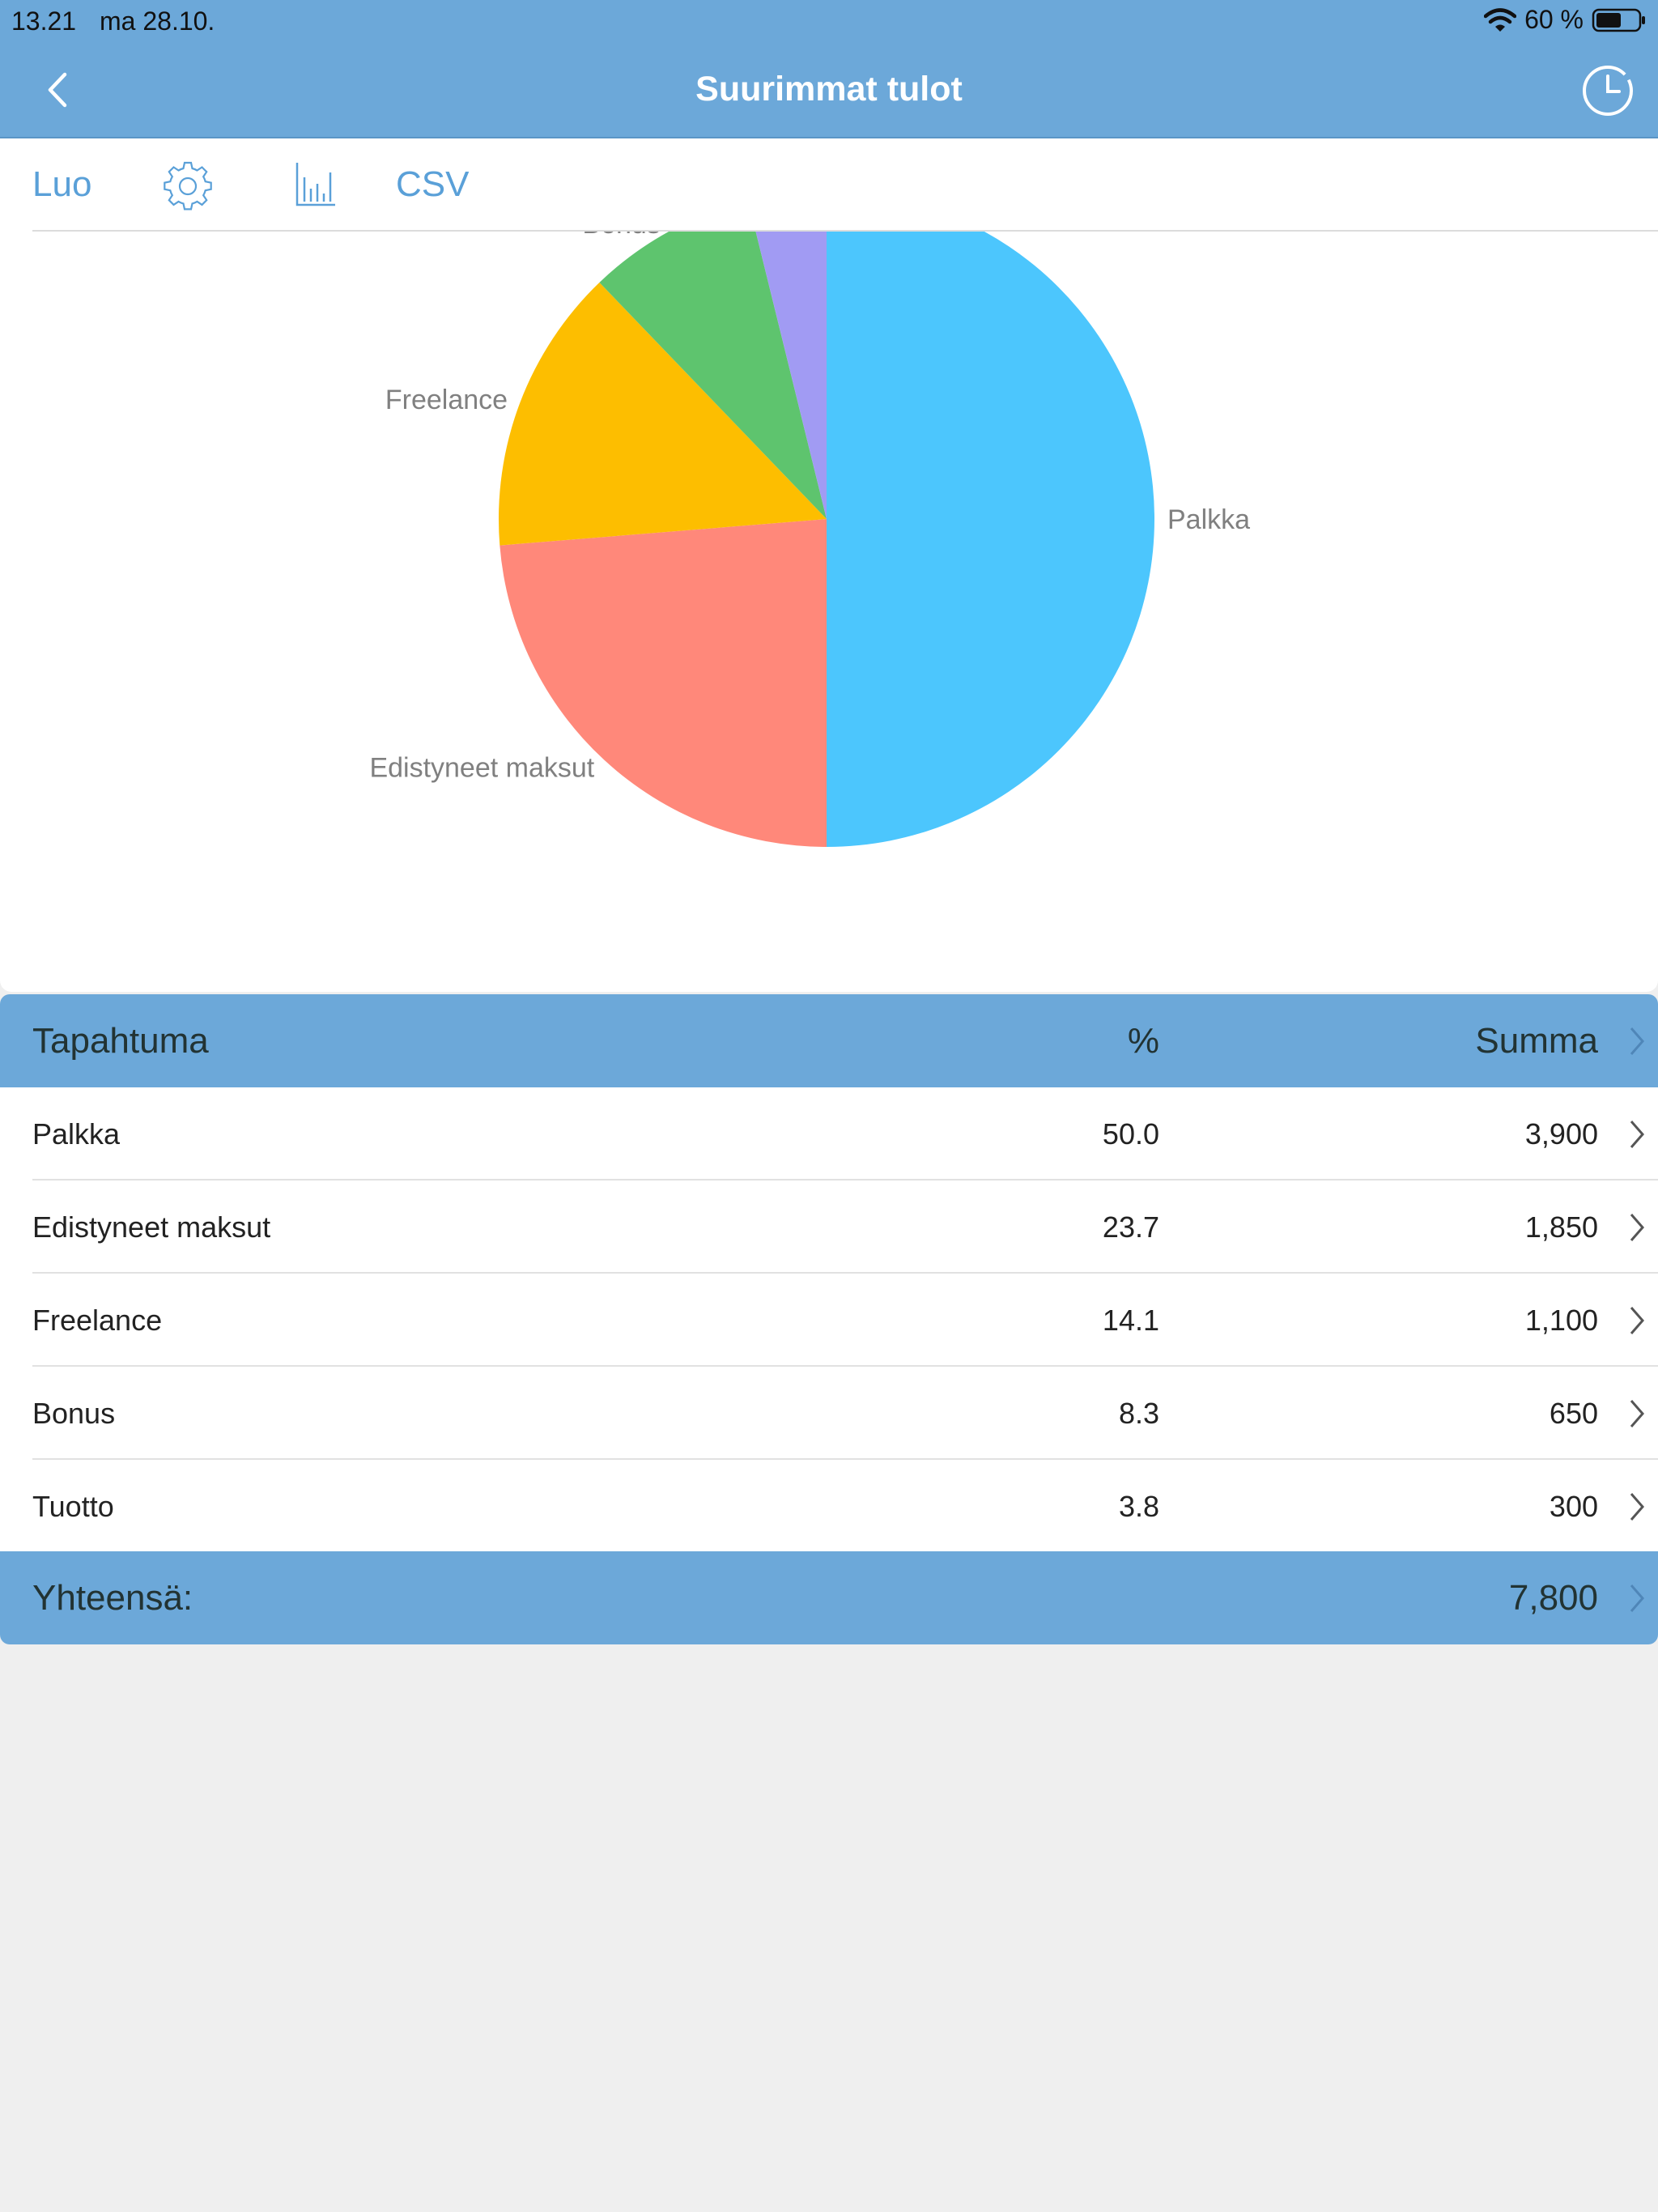 Image resolution: width=1658 pixels, height=2212 pixels. What do you see at coordinates (76, 1134) in the screenshot?
I see `row-name: Palkka` at bounding box center [76, 1134].